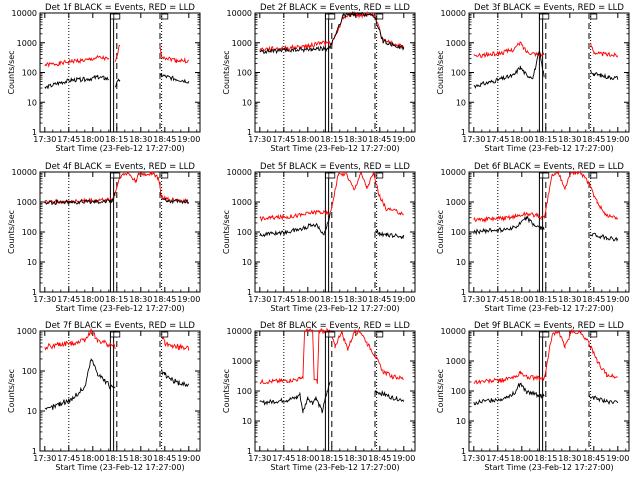 The height and width of the screenshot is (480, 640). Describe the element at coordinates (335, 167) in the screenshot. I see `chart-title: Det 5f BLACK = Events, RED = LLD` at that location.